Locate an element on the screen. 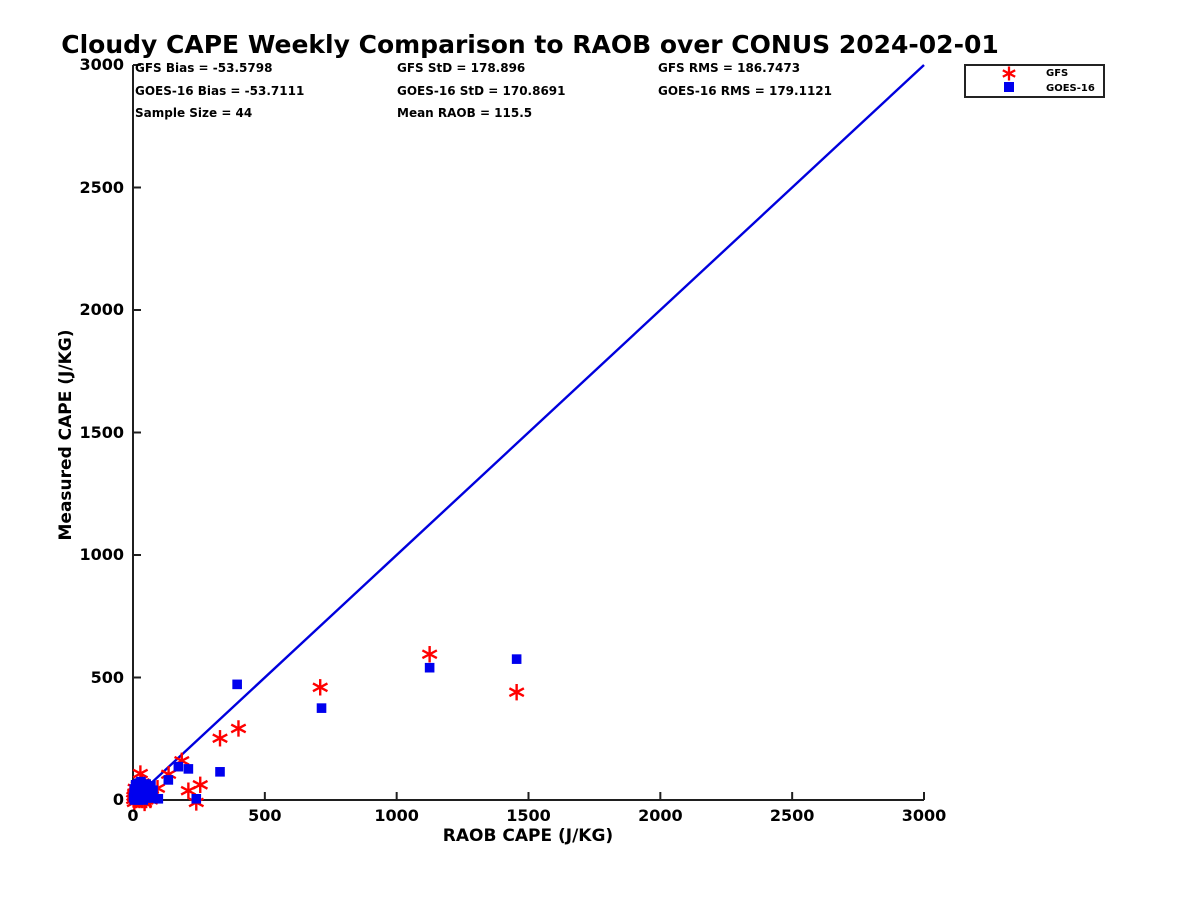 The height and width of the screenshot is (900, 1200). y-tick-label: 1000 is located at coordinates (101, 554).